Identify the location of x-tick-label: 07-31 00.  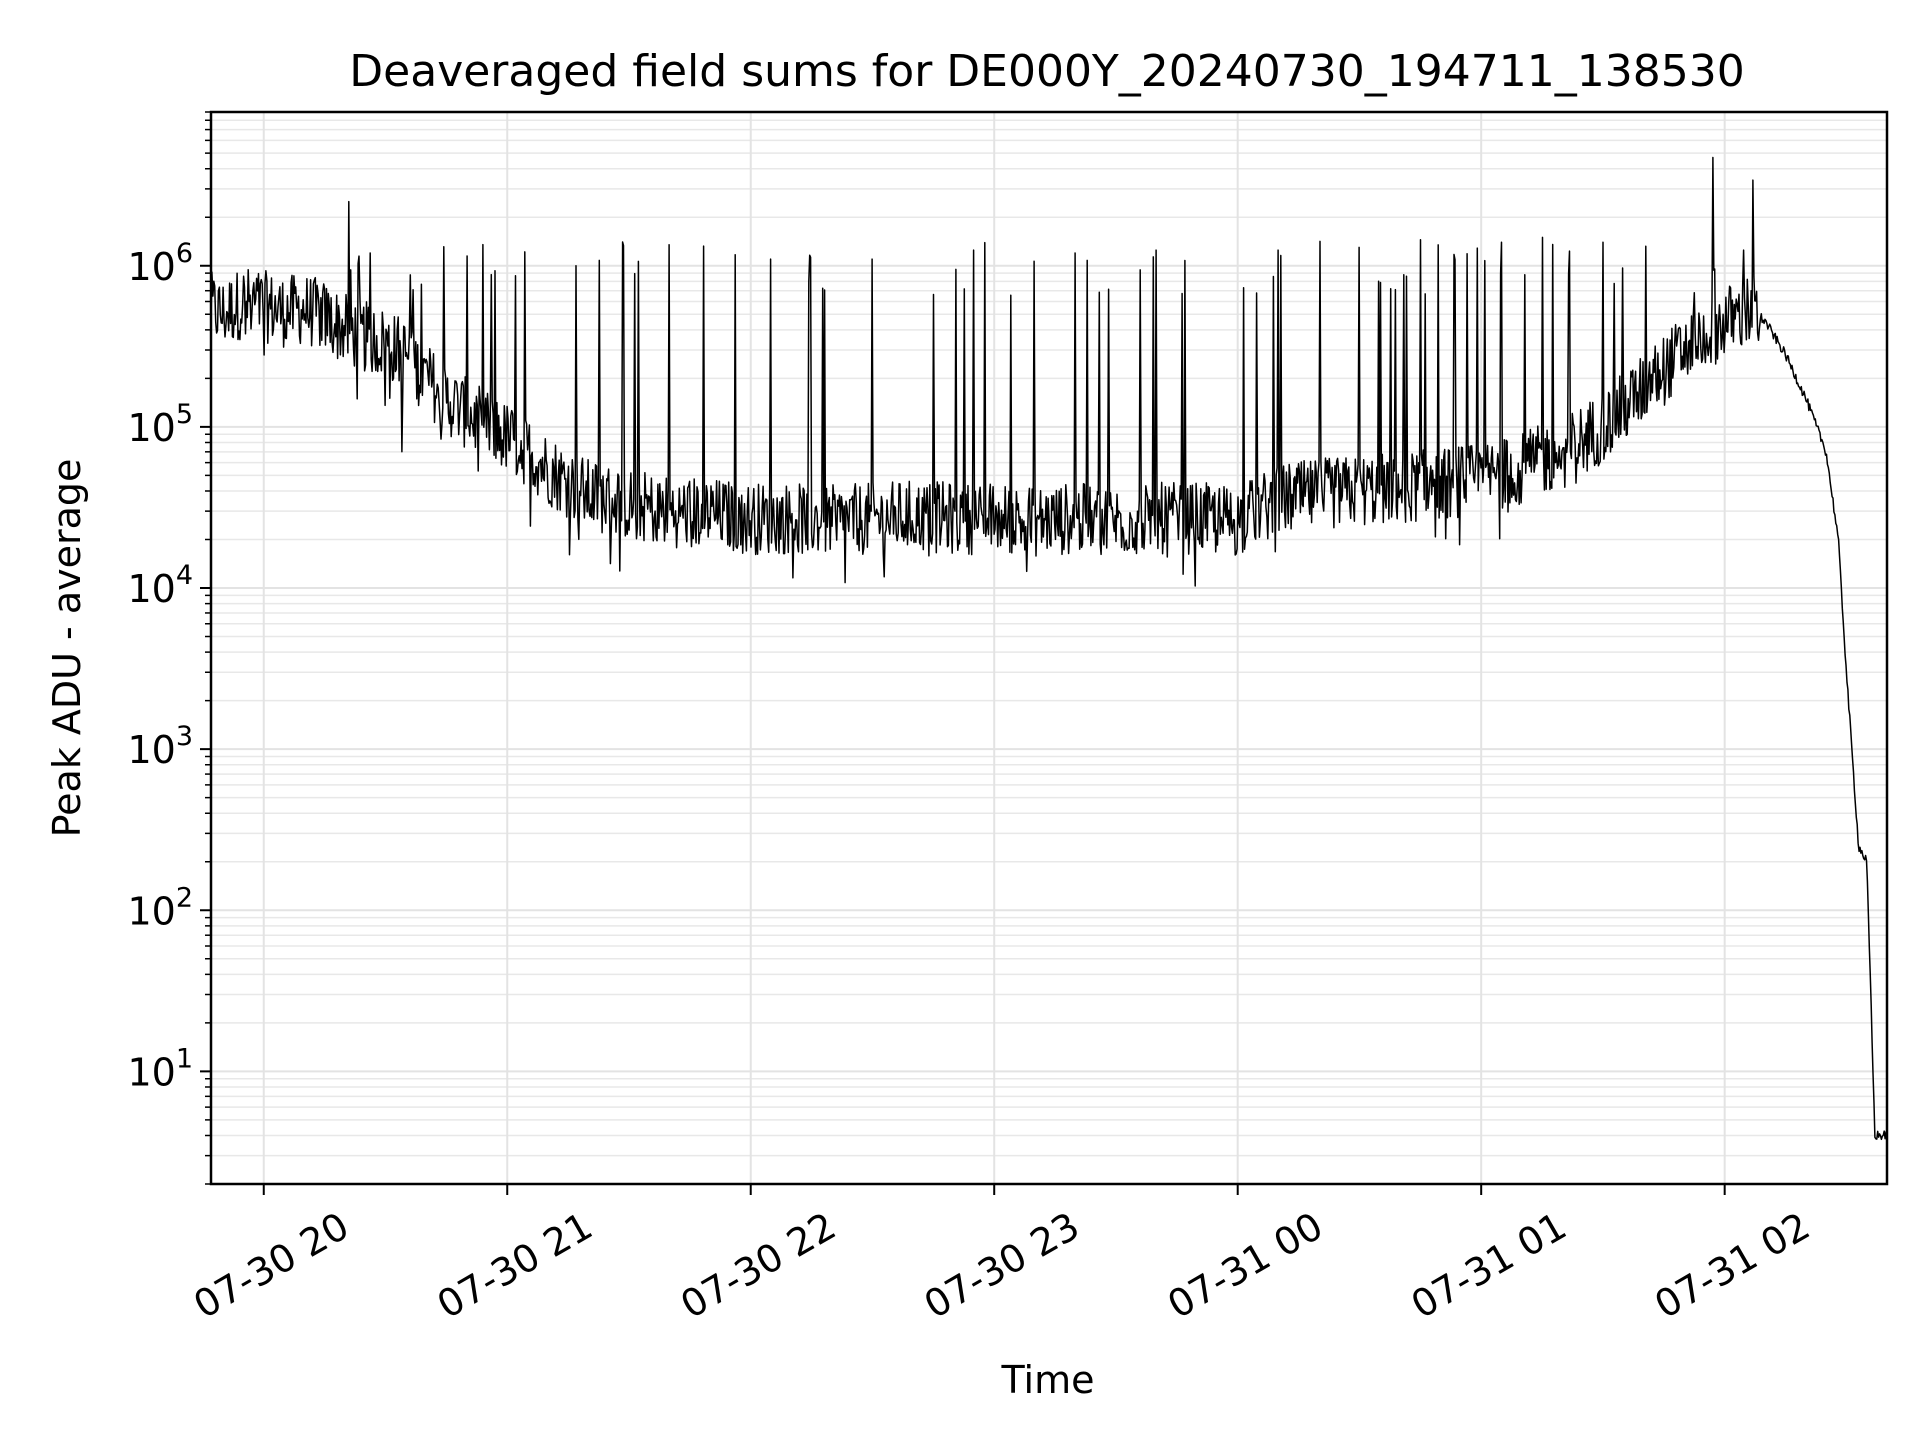
(1245, 1266).